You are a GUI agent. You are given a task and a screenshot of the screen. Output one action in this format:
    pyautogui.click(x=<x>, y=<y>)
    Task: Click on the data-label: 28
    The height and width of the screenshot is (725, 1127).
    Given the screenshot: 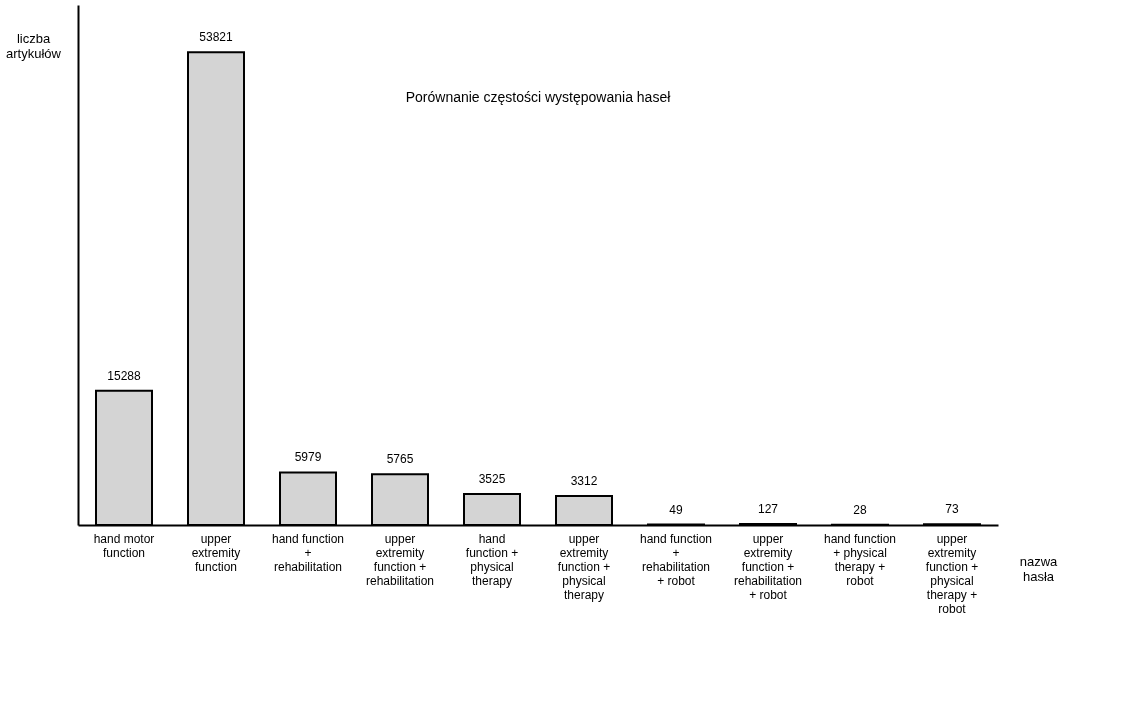 What is the action you would take?
    pyautogui.click(x=860, y=509)
    